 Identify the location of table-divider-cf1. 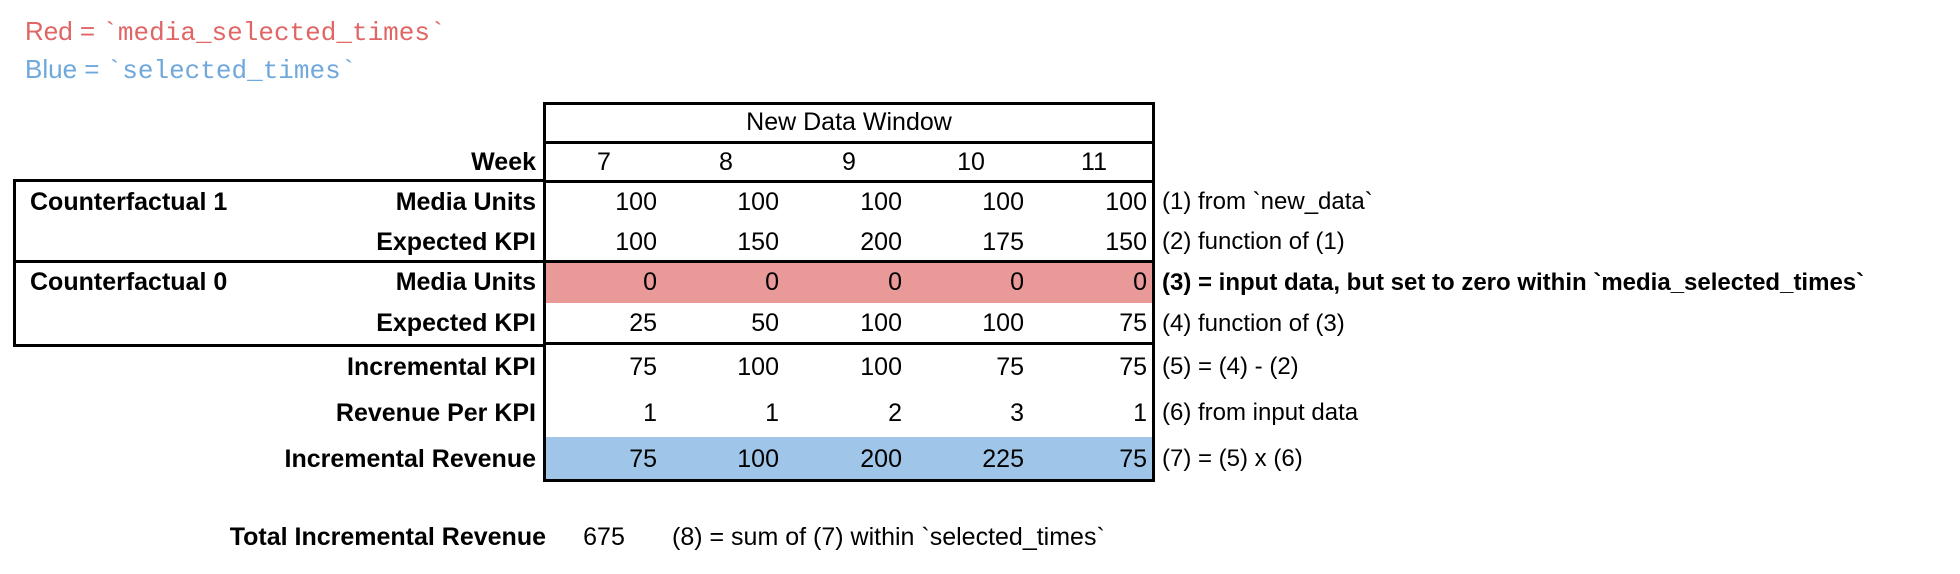
(849, 261).